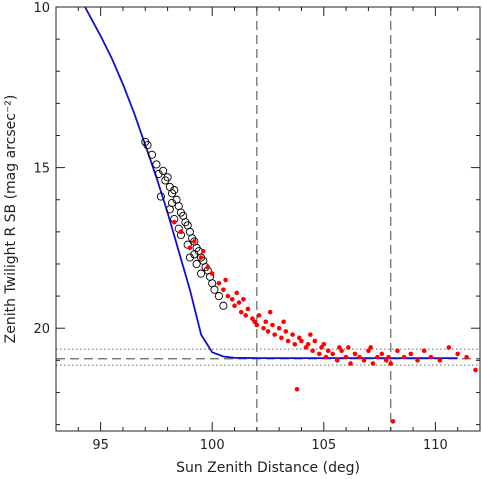  I want to click on y-tick-label: 20, so click(41, 329).